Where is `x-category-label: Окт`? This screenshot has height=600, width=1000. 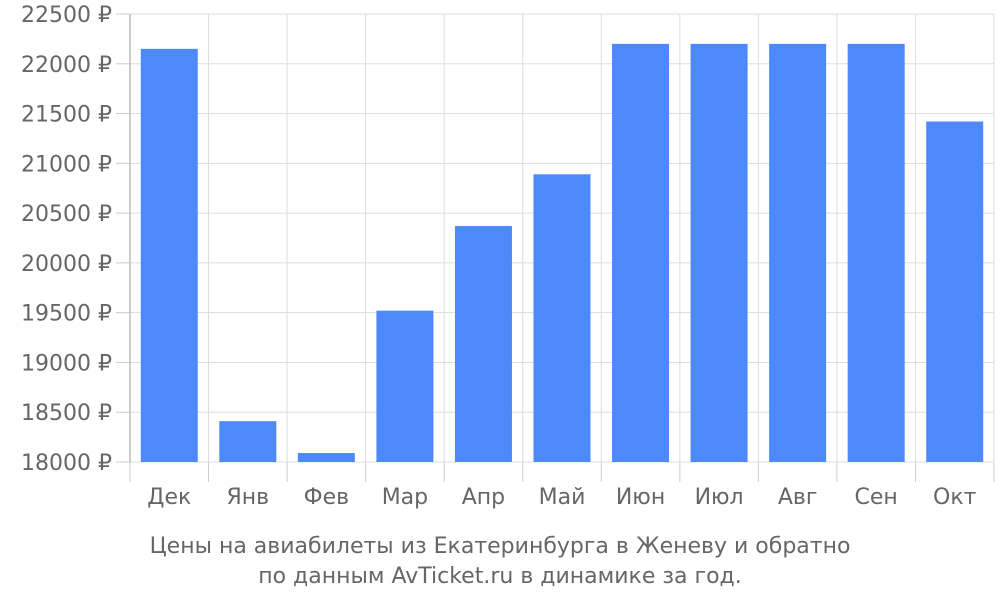
x-category-label: Окт is located at coordinates (955, 497).